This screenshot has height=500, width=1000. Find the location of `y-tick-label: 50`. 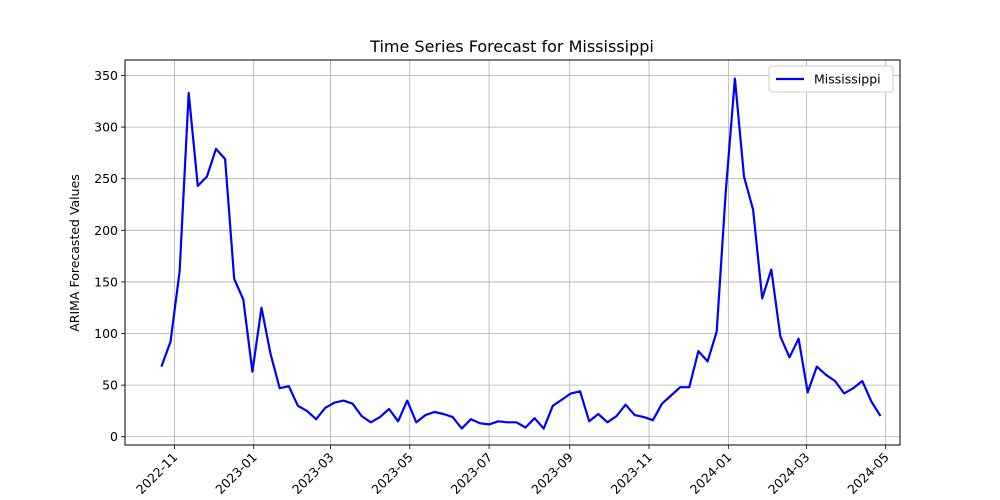

y-tick-label: 50 is located at coordinates (110, 385).